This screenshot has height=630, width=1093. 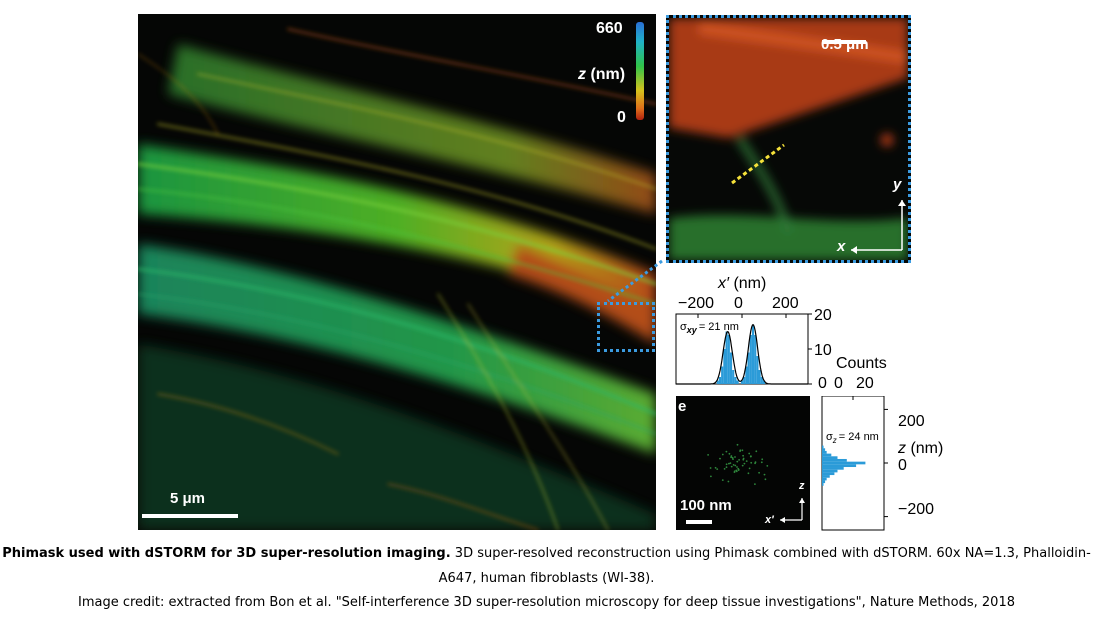 I want to click on xy-tick-marks, so click(x=754, y=349).